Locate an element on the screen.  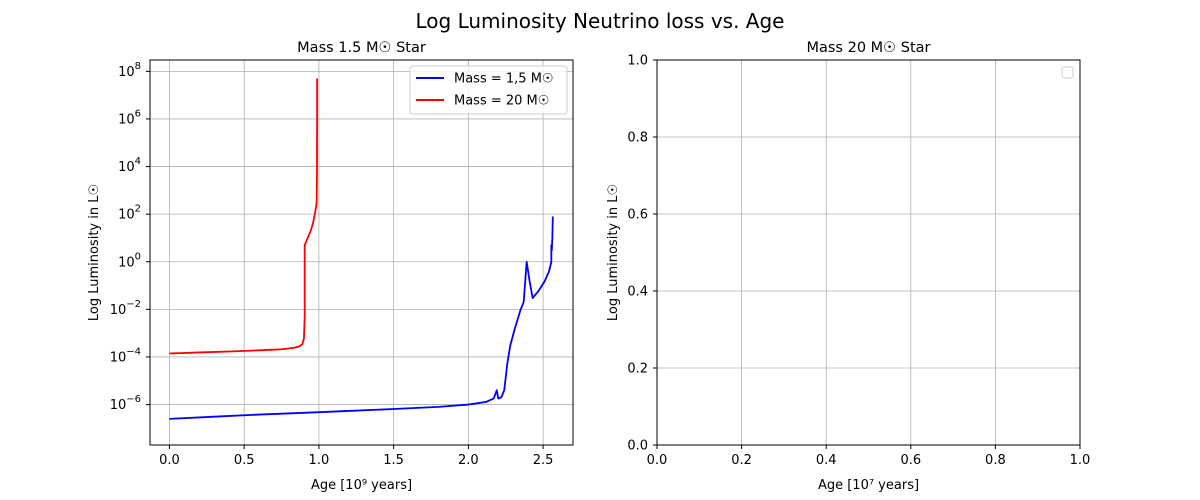
left-y-tick-label: 10⁰ is located at coordinates (129, 260).